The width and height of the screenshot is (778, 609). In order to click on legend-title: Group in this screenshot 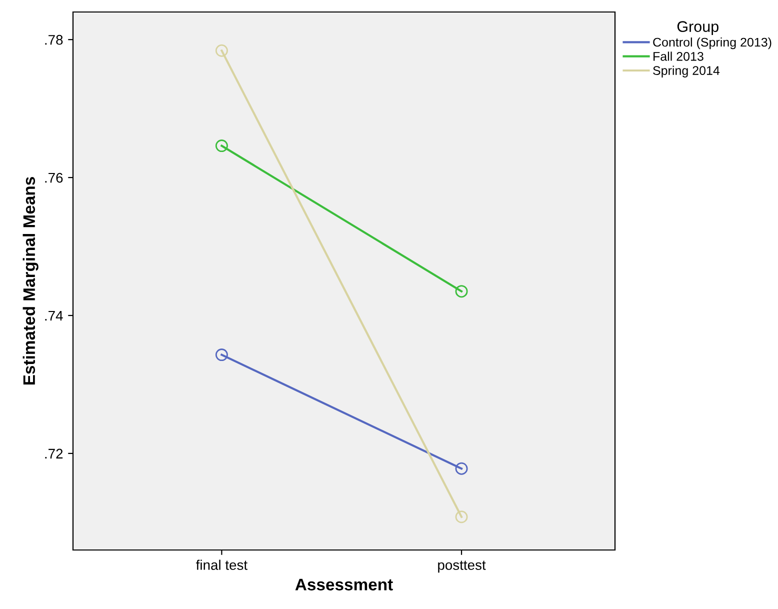, I will do `click(697, 28)`.